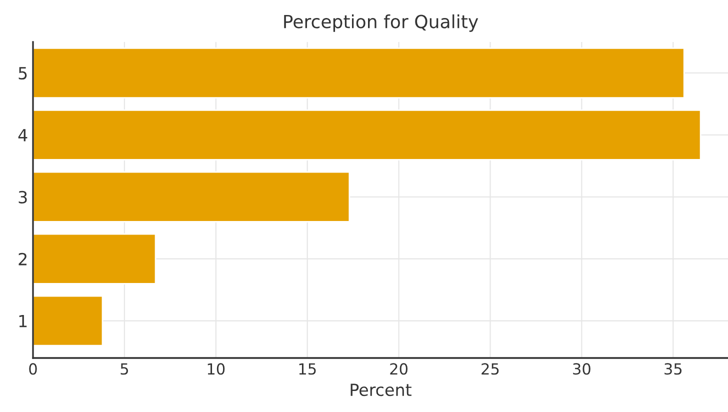 This screenshot has width=728, height=412. Describe the element at coordinates (399, 369) in the screenshot. I see `x-tick-label: 20` at that location.